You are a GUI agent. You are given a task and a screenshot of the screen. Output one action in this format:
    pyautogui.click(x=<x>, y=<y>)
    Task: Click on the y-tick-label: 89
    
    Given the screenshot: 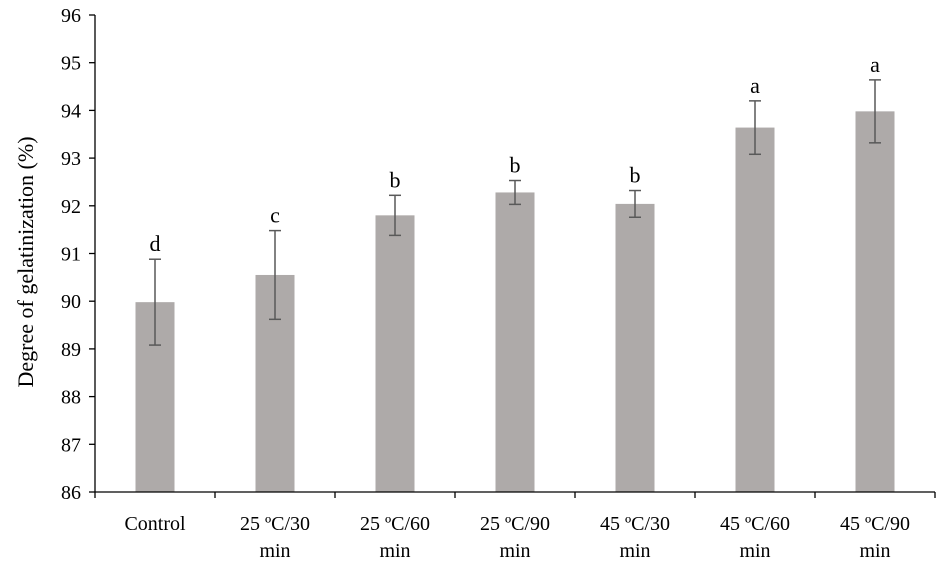 What is the action you would take?
    pyautogui.click(x=71, y=350)
    